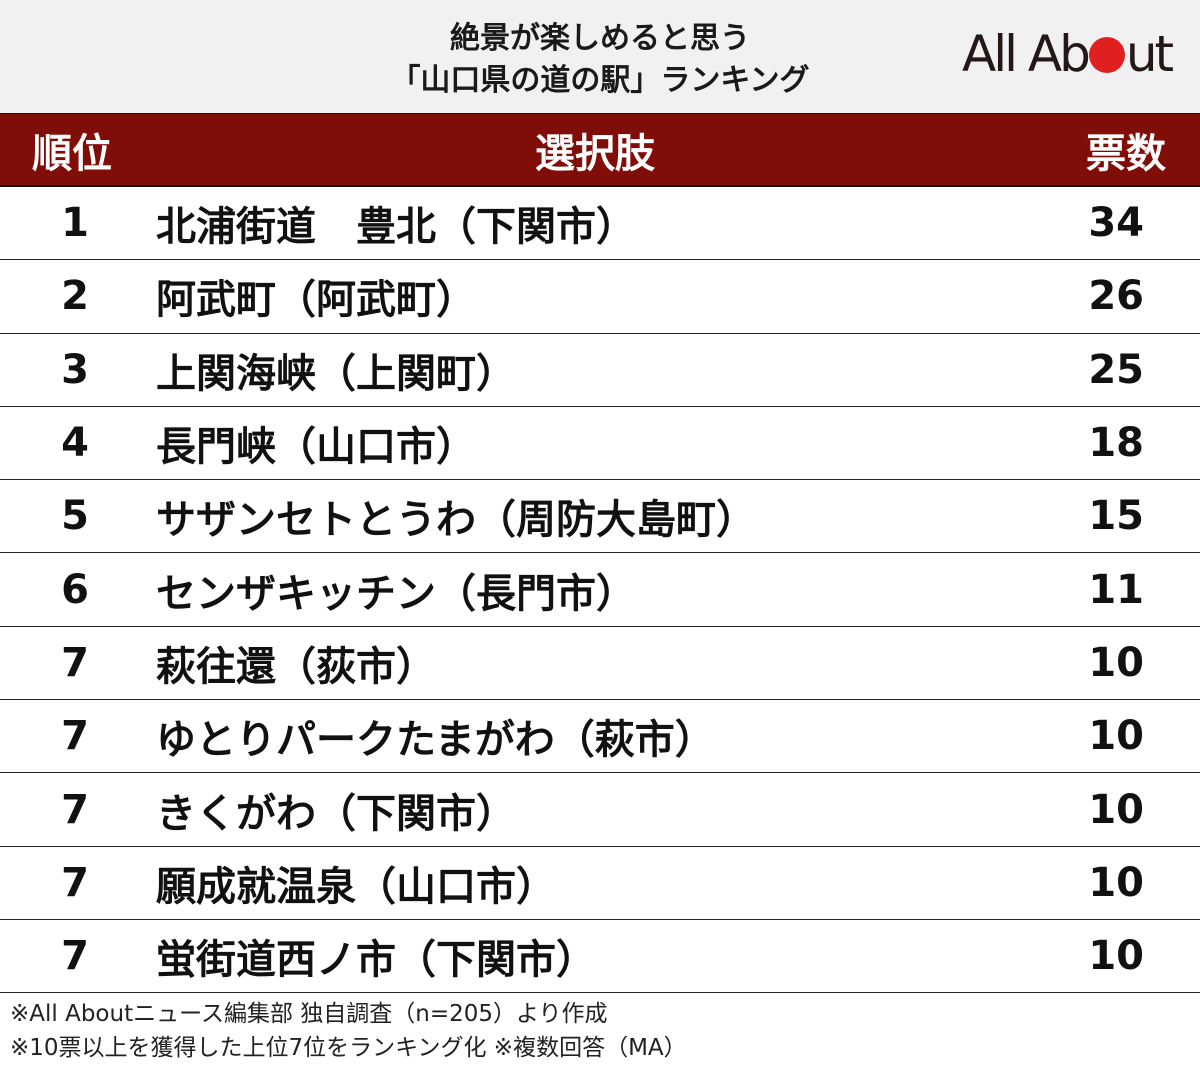  Describe the element at coordinates (336, 813) in the screenshot. I see `name-cell: きくがわ（下関市）` at that location.